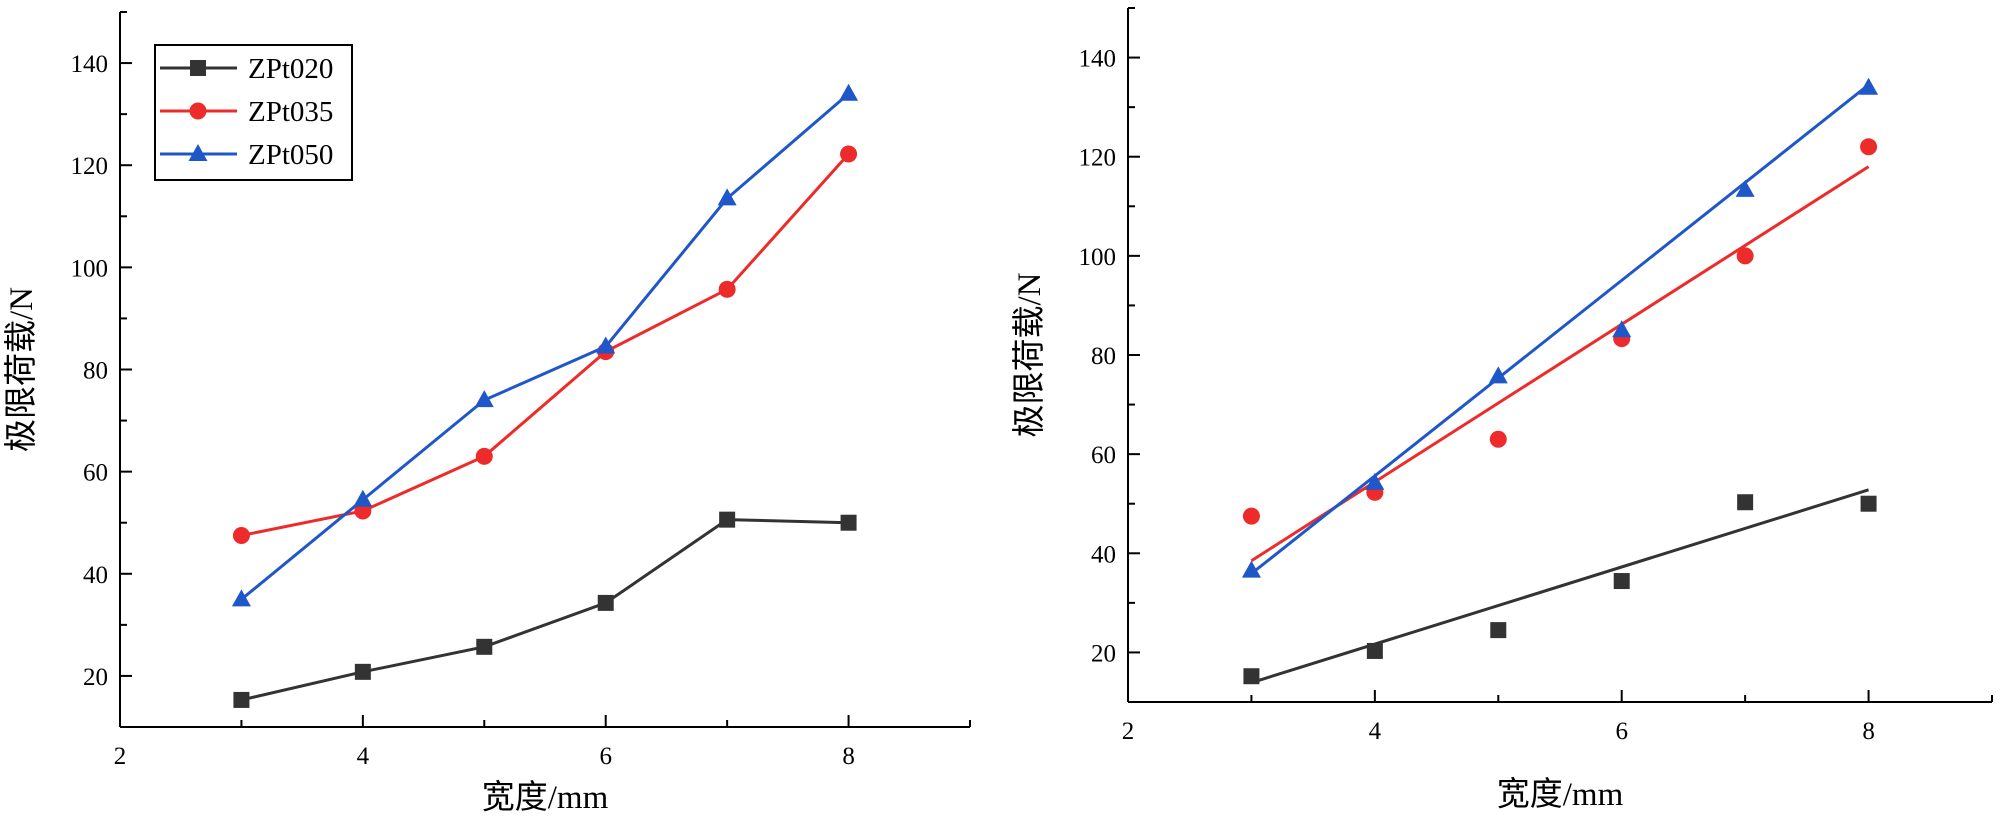 This screenshot has width=2000, height=818. I want to click on series-line-ZPt020, so click(545, 610).